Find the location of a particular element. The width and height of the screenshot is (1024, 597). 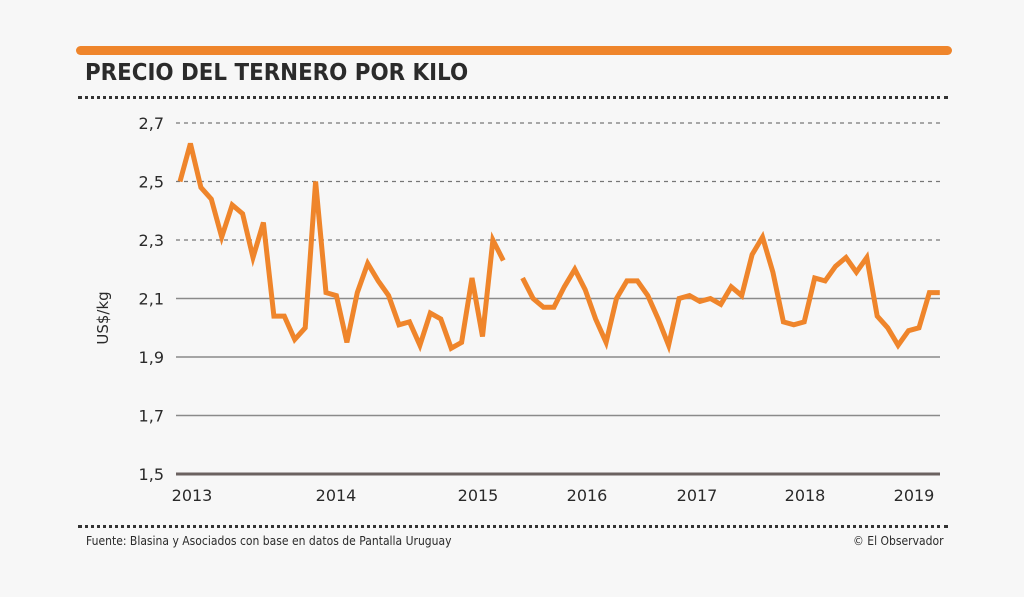

copyright-credit: © El Observador is located at coordinates (898, 541).